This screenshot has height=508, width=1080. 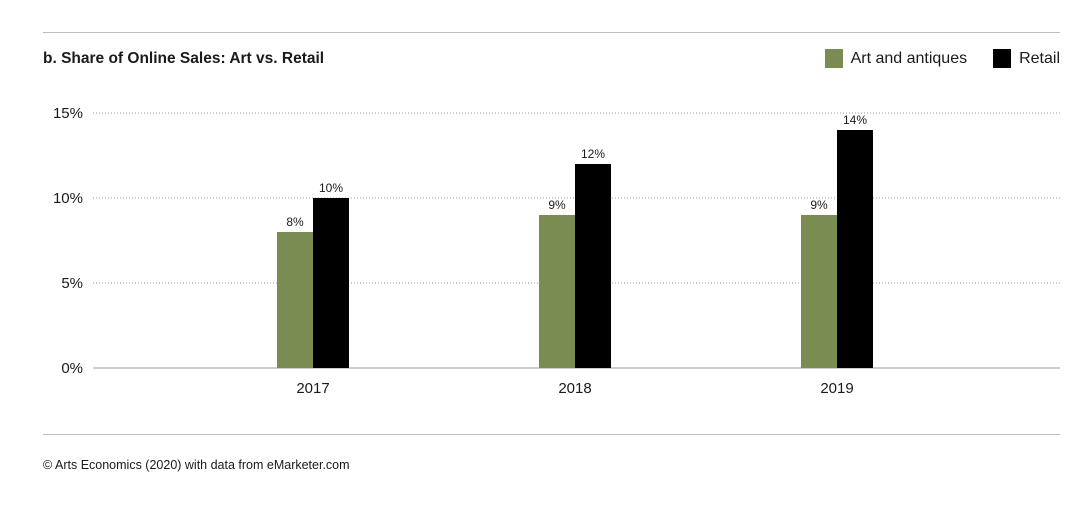 What do you see at coordinates (1002, 58) in the screenshot?
I see `legend-swatch-retail` at bounding box center [1002, 58].